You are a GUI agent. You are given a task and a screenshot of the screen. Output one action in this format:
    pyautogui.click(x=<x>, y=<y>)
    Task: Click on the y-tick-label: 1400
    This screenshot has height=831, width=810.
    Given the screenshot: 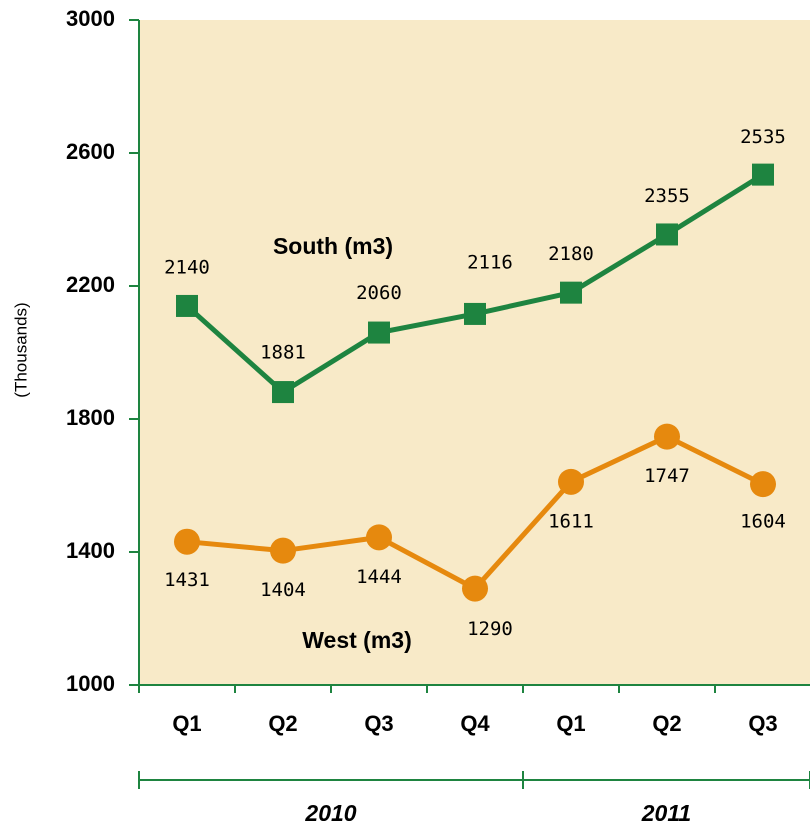 What is the action you would take?
    pyautogui.click(x=90, y=550)
    